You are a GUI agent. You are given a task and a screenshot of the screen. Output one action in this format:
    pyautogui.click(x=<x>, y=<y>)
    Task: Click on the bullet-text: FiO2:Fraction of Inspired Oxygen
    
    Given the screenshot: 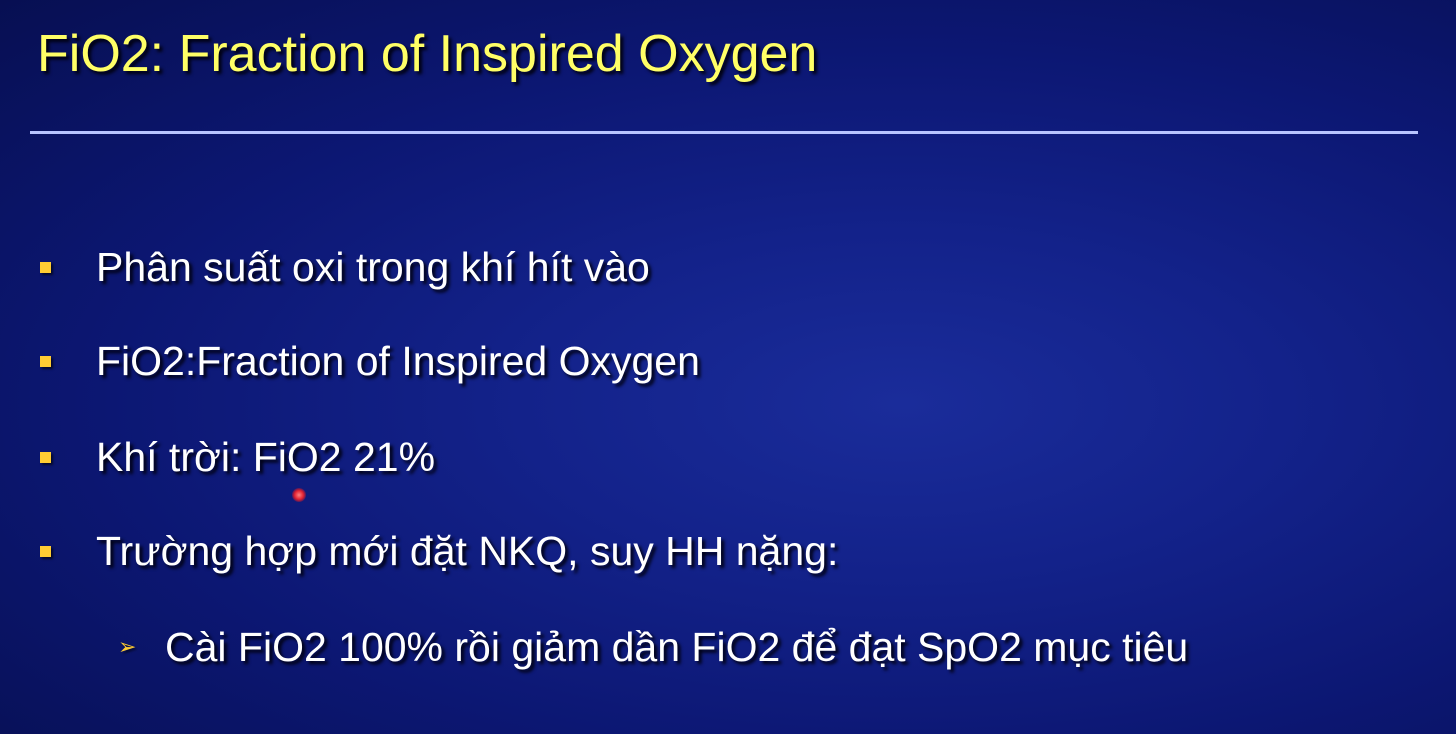 What is the action you would take?
    pyautogui.click(x=398, y=361)
    